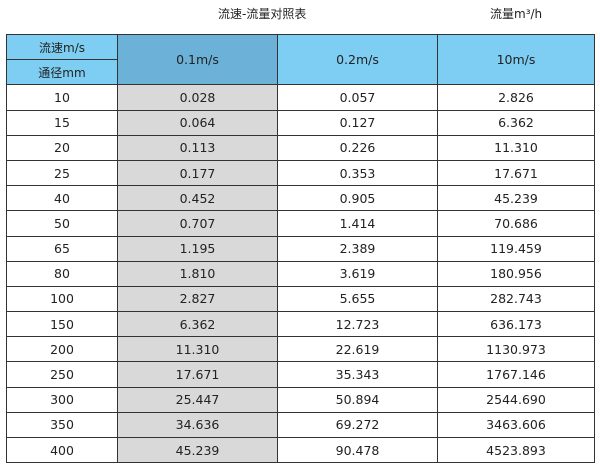 The height and width of the screenshot is (466, 600). I want to click on velocity-header: 流速m/s, so click(62, 47).